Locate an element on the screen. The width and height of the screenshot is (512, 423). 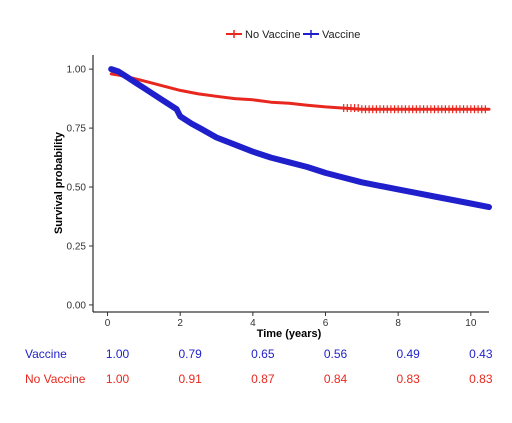
y-tick-label: 0.75 is located at coordinates (77, 129).